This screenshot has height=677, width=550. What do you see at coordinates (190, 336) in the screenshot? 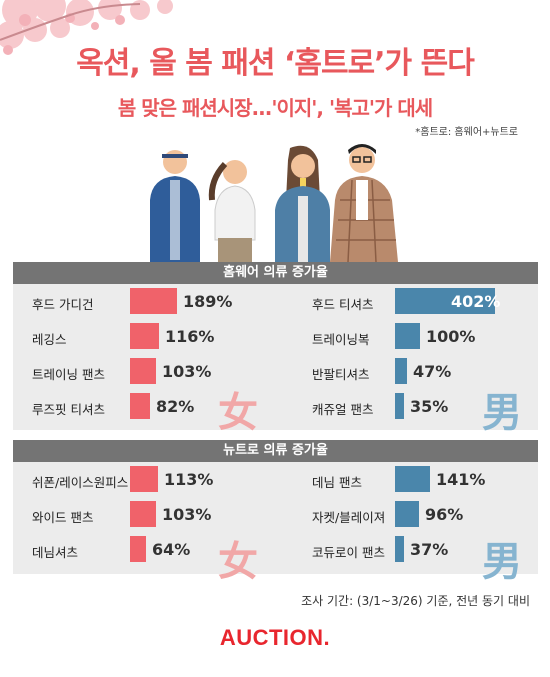
I see `bar-value-label: 116%` at bounding box center [190, 336].